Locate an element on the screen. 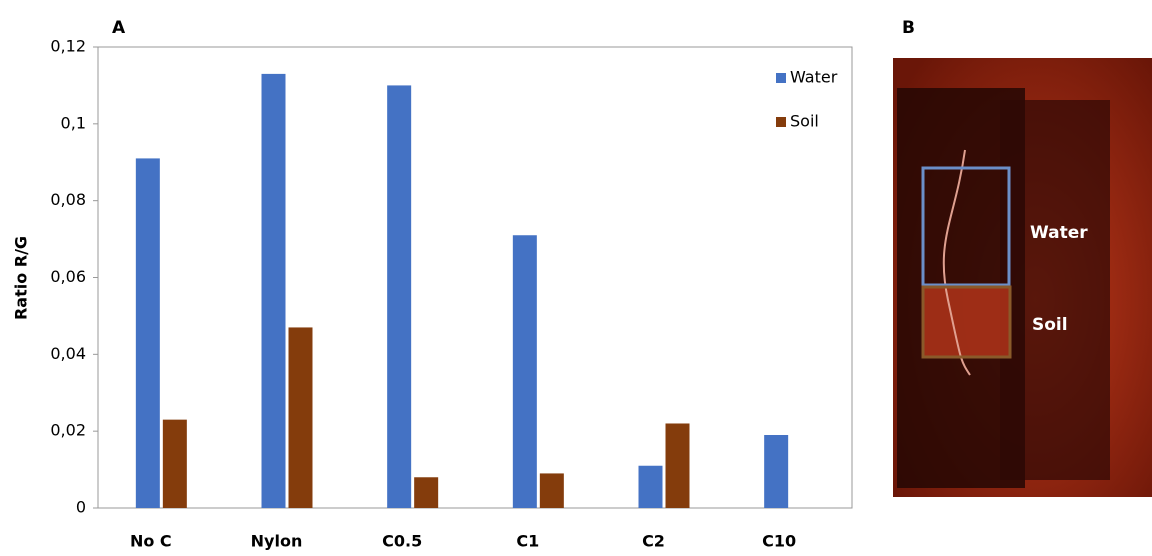 This screenshot has height=556, width=1152. panel-label: B is located at coordinates (908, 28).